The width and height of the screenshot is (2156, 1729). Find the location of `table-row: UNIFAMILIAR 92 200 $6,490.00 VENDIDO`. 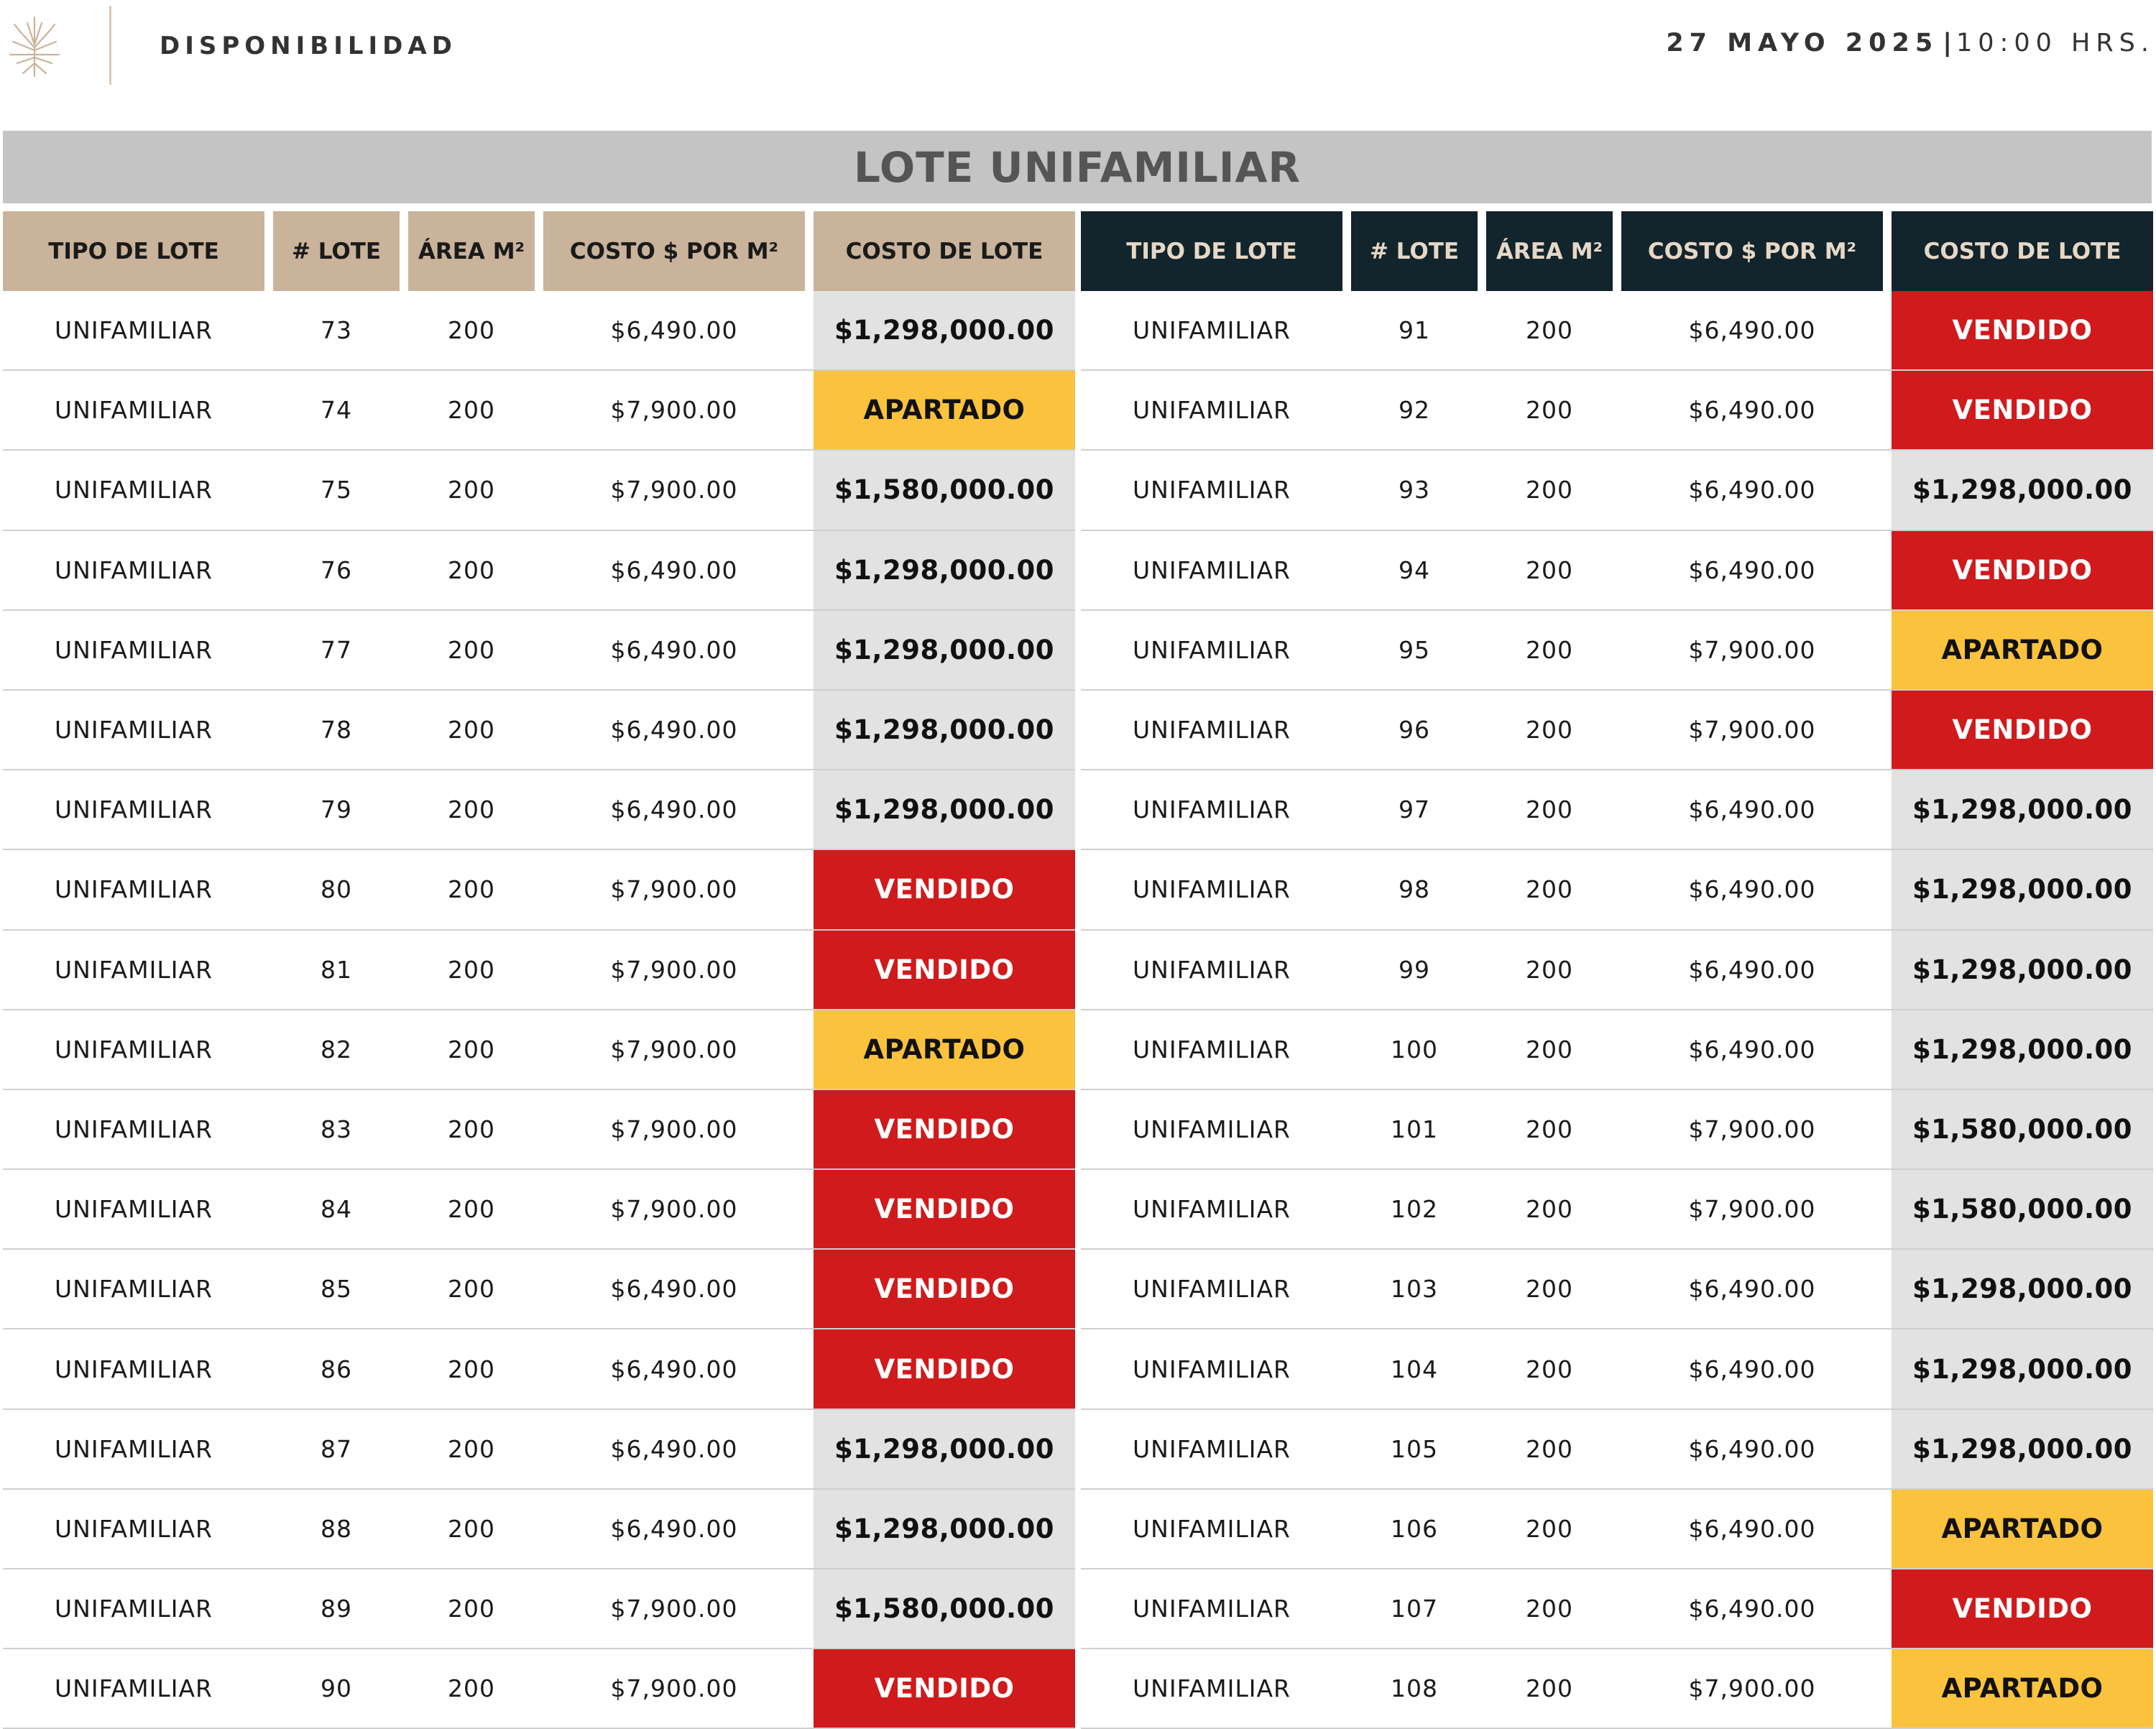

table-row: UNIFAMILIAR 92 200 $6,490.00 VENDIDO is located at coordinates (1617, 411).